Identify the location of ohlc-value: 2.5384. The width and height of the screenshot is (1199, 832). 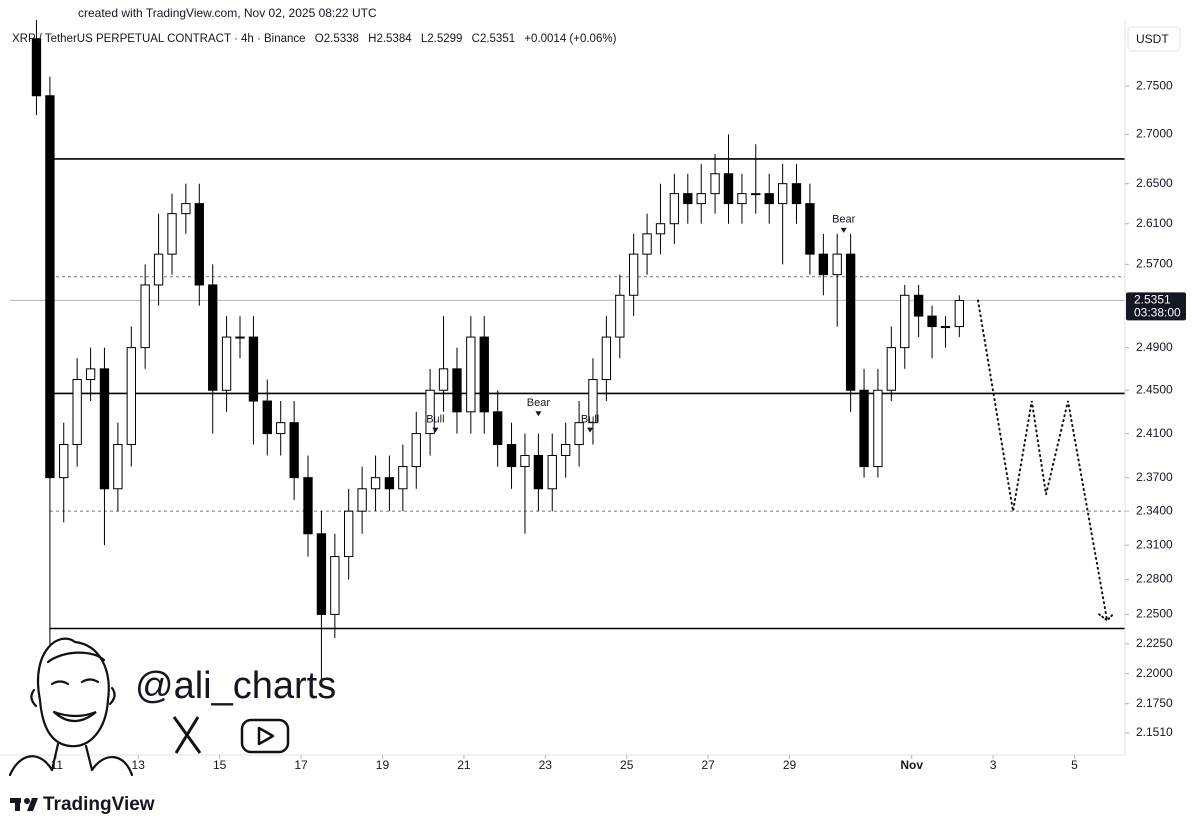
(394, 39).